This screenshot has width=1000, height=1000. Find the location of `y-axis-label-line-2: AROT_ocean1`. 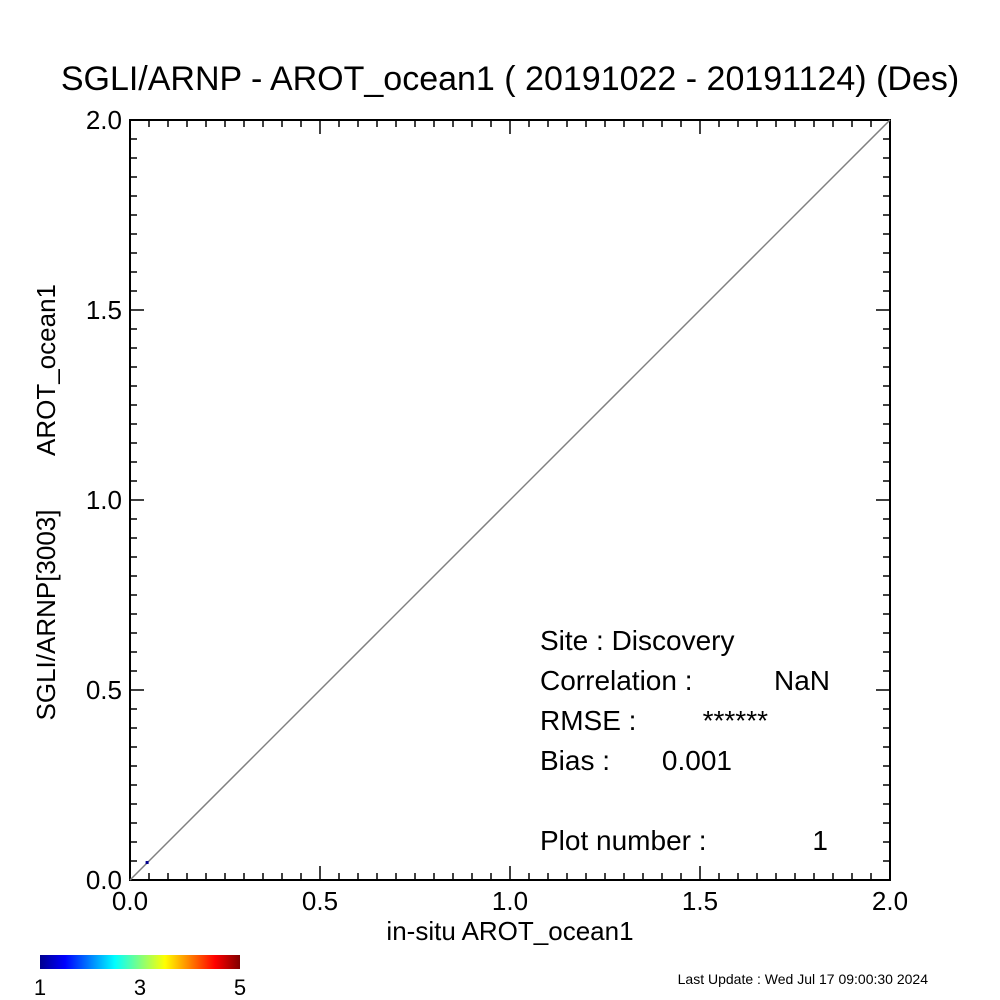

y-axis-label-line-2: AROT_ocean1 is located at coordinates (46, 370).